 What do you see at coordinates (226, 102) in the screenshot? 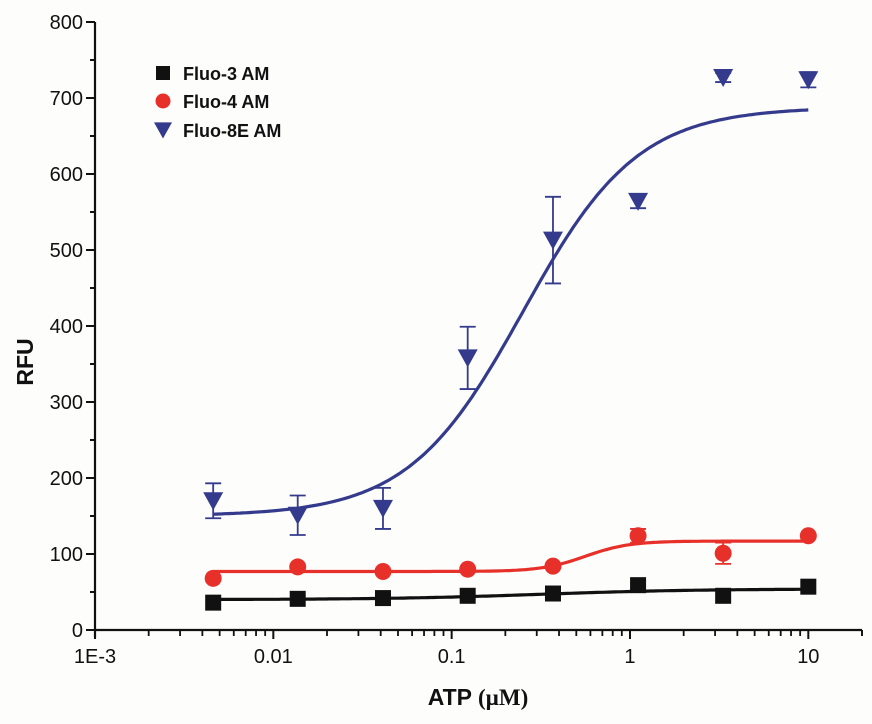
I see `legend-label-fluo-4-am: Fluo-4 AM` at bounding box center [226, 102].